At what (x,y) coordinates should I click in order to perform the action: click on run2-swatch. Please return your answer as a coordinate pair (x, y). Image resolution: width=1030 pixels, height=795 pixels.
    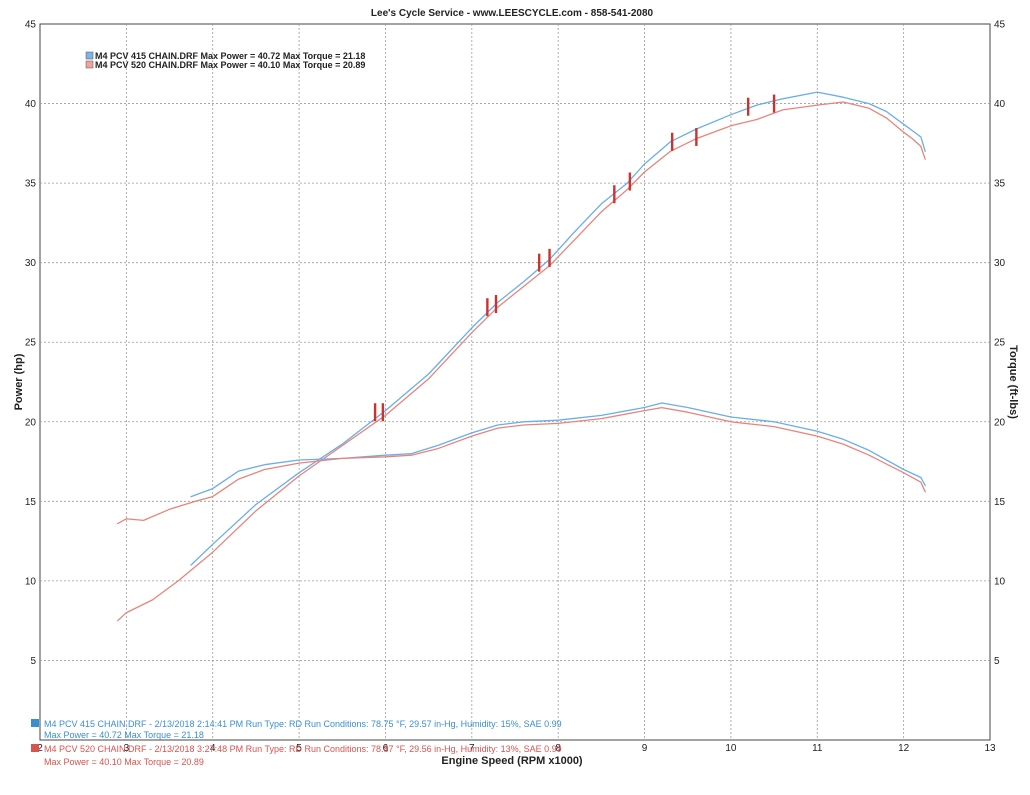
    Looking at the image, I should click on (35, 748).